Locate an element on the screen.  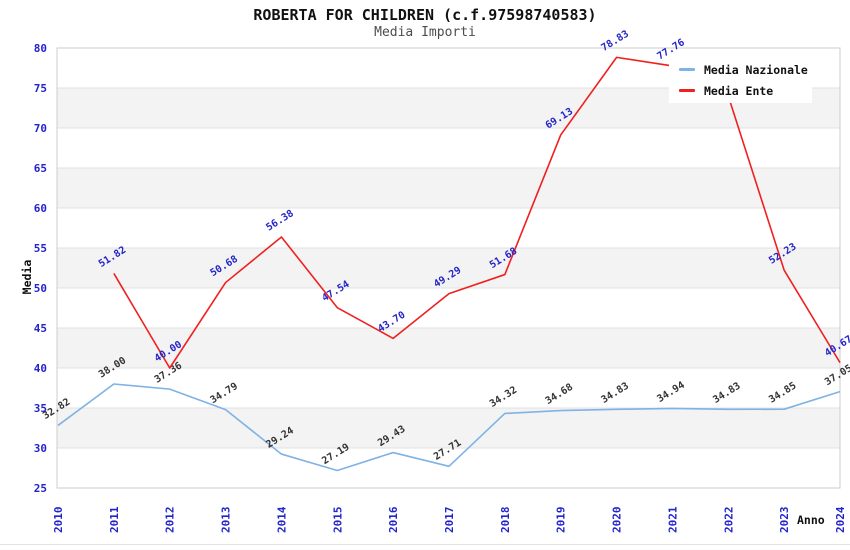
x-tick-label: 2021 is located at coordinates (672, 519).